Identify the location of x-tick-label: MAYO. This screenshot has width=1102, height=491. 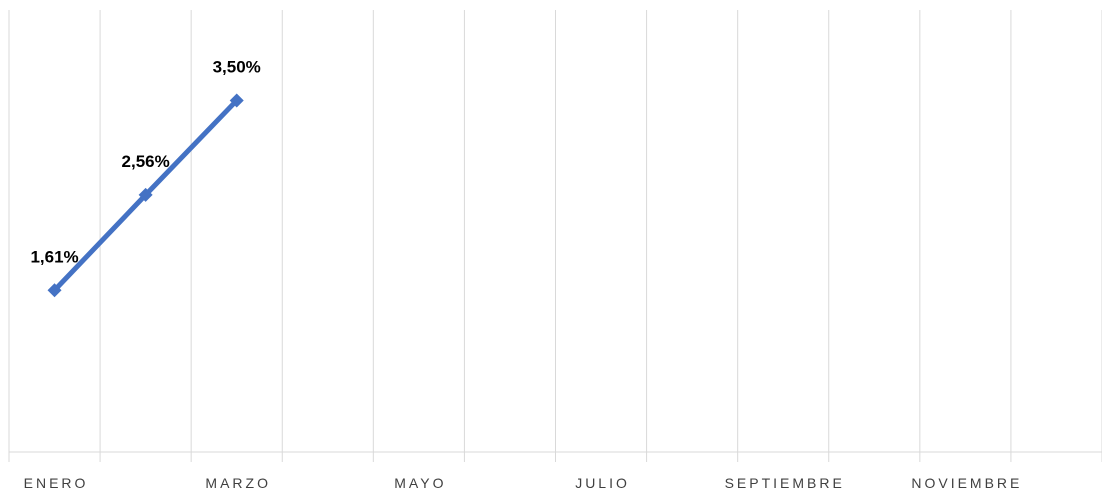
(420, 483).